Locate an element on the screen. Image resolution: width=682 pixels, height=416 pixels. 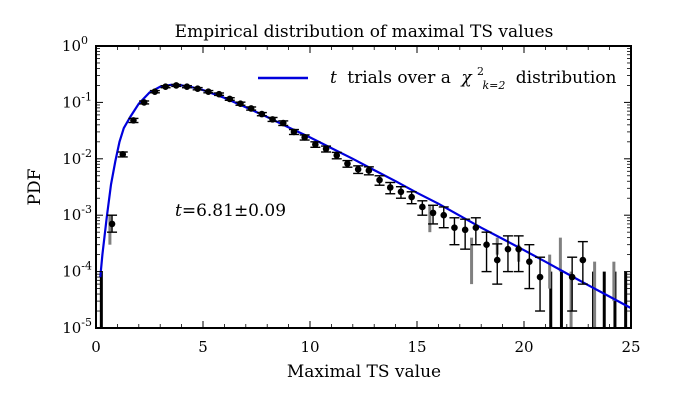
legend-chi-superscript: 2 is located at coordinates (480, 71).